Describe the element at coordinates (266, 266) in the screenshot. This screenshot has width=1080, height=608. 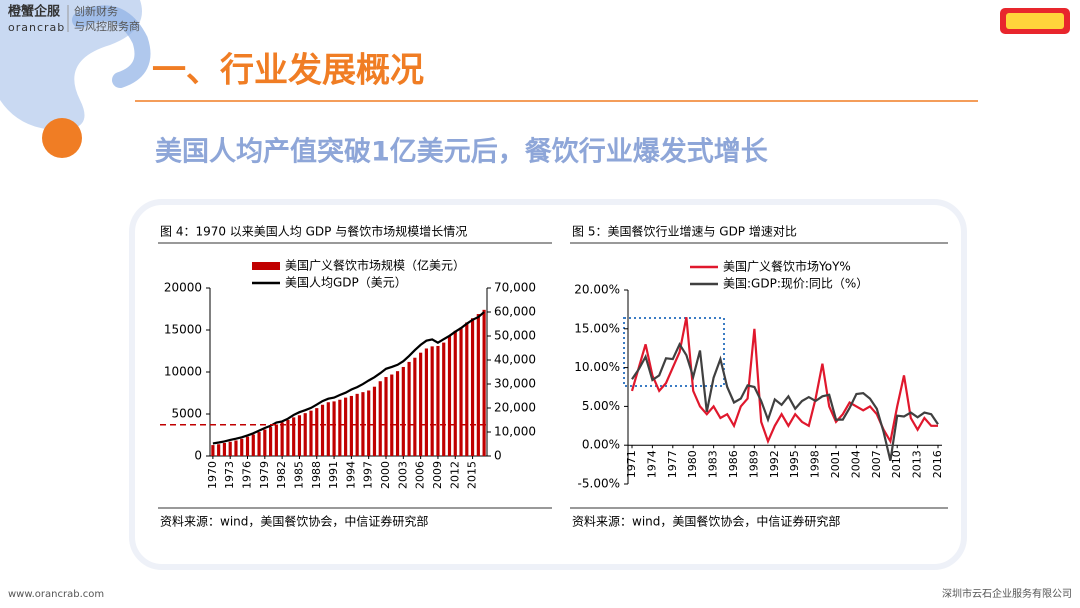
I see `legend-swatch` at that location.